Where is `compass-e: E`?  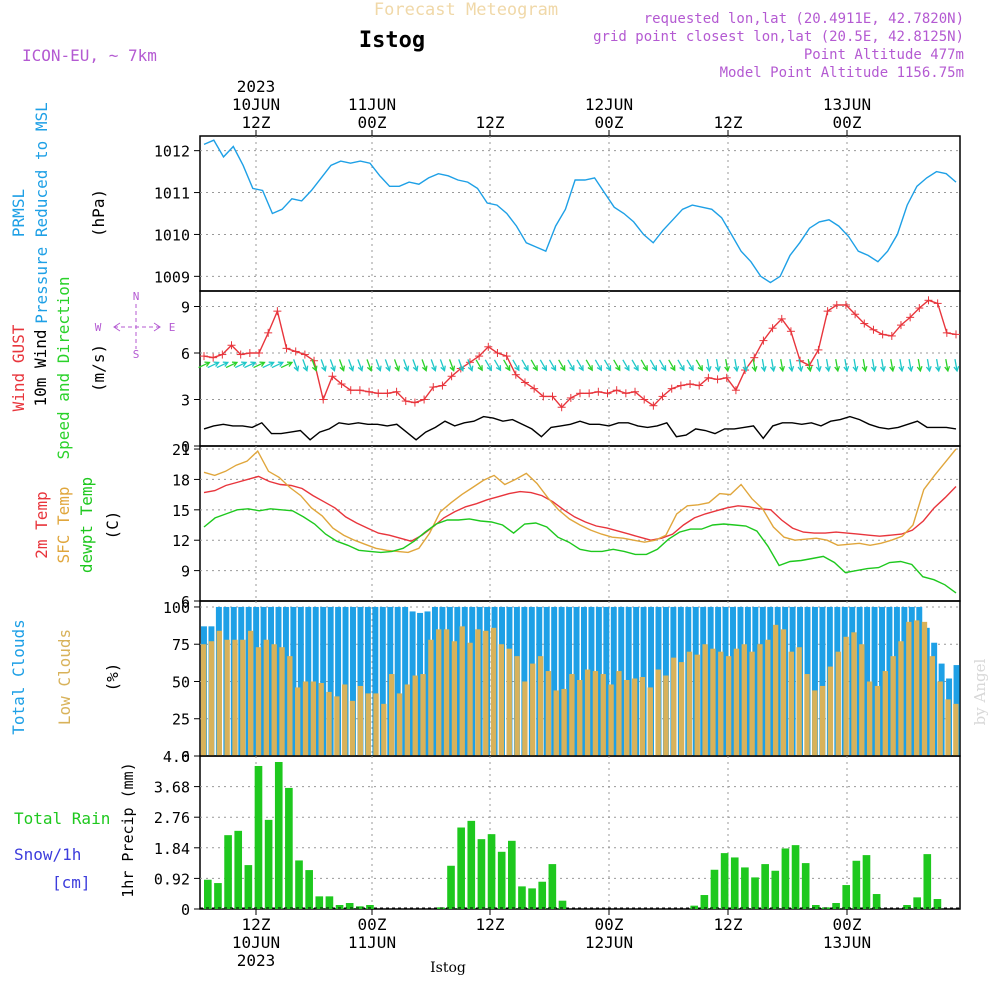 compass-e: E is located at coordinates (172, 327).